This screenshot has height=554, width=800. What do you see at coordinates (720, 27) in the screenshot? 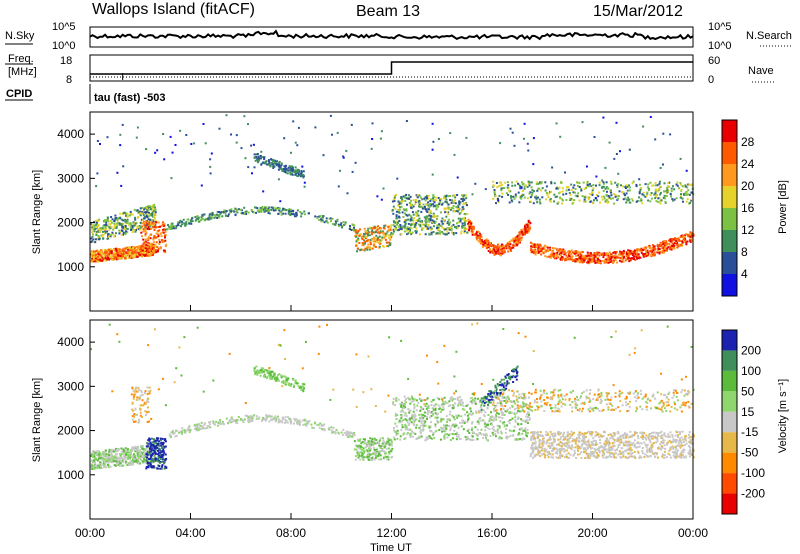
I see `nsearch-tick-high: 10^5` at bounding box center [720, 27].